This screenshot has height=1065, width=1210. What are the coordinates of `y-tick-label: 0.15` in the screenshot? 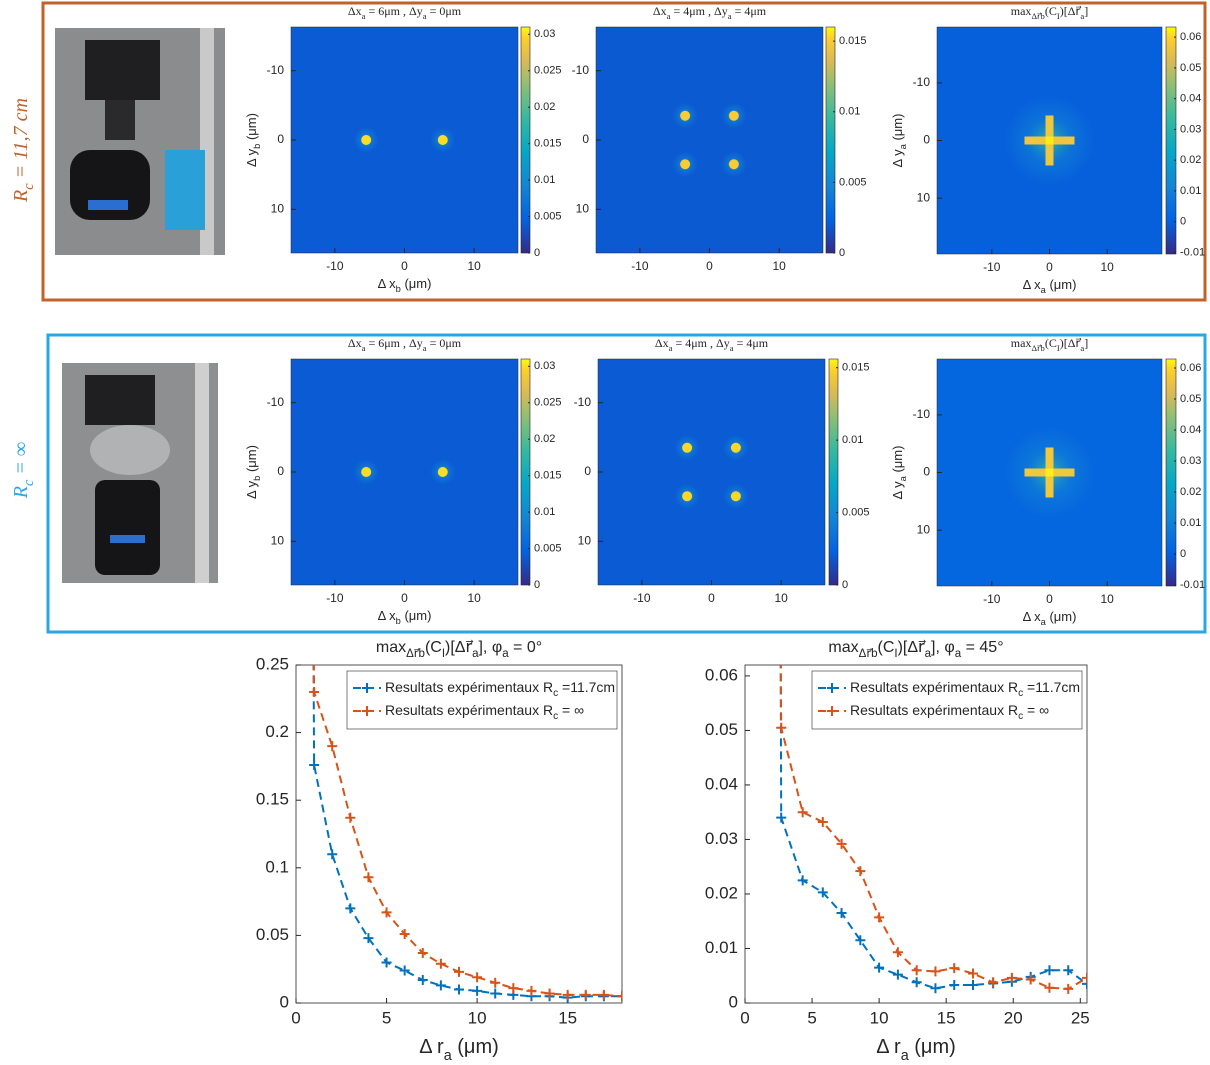 It's located at (272, 799).